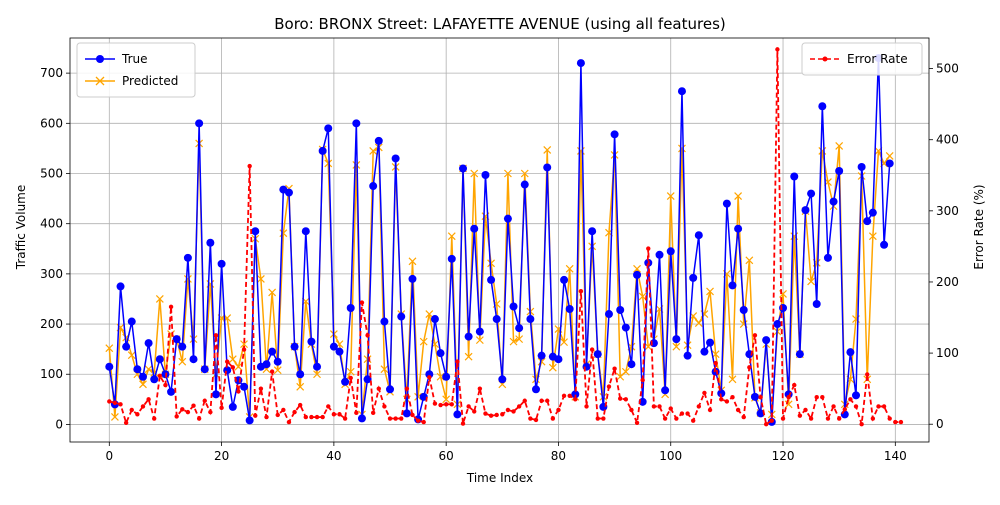  What do you see at coordinates (940, 424) in the screenshot?
I see `y2-tick-label: 0` at bounding box center [940, 424].